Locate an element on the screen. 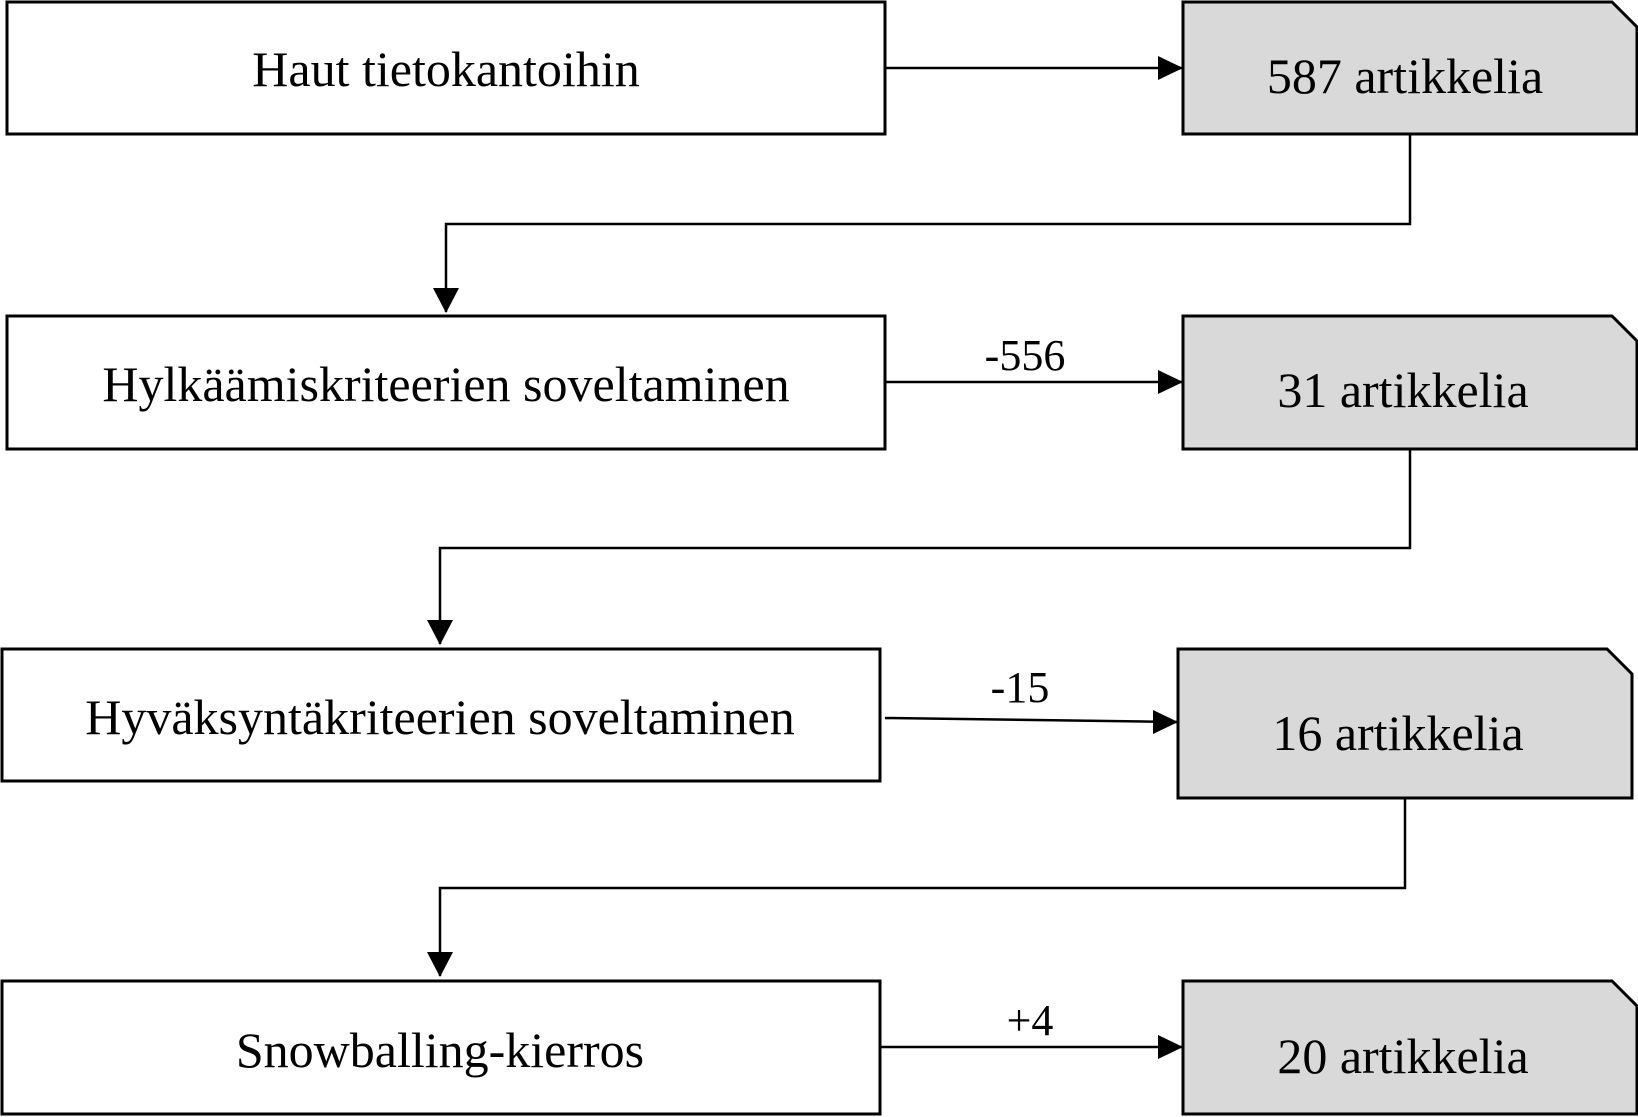 This screenshot has width=1638, height=1117. arrowhead-exclusion is located at coordinates (1170, 382).